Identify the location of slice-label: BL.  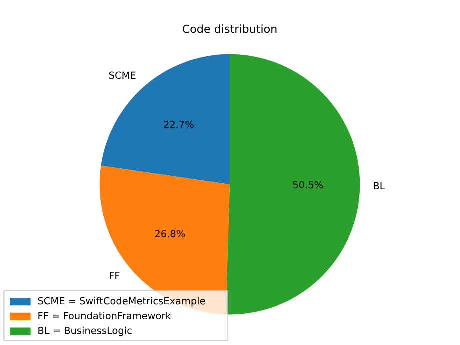
(380, 186).